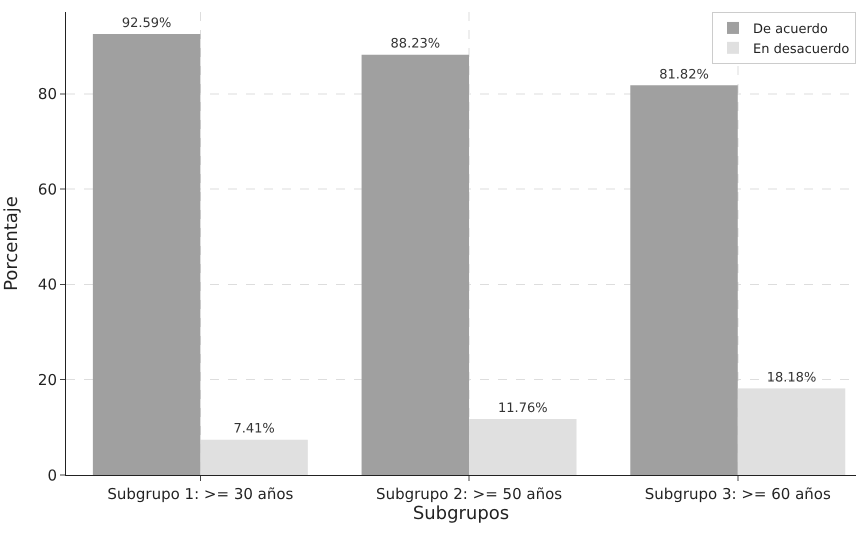  I want to click on legend-label: De acuerdo, so click(790, 30).